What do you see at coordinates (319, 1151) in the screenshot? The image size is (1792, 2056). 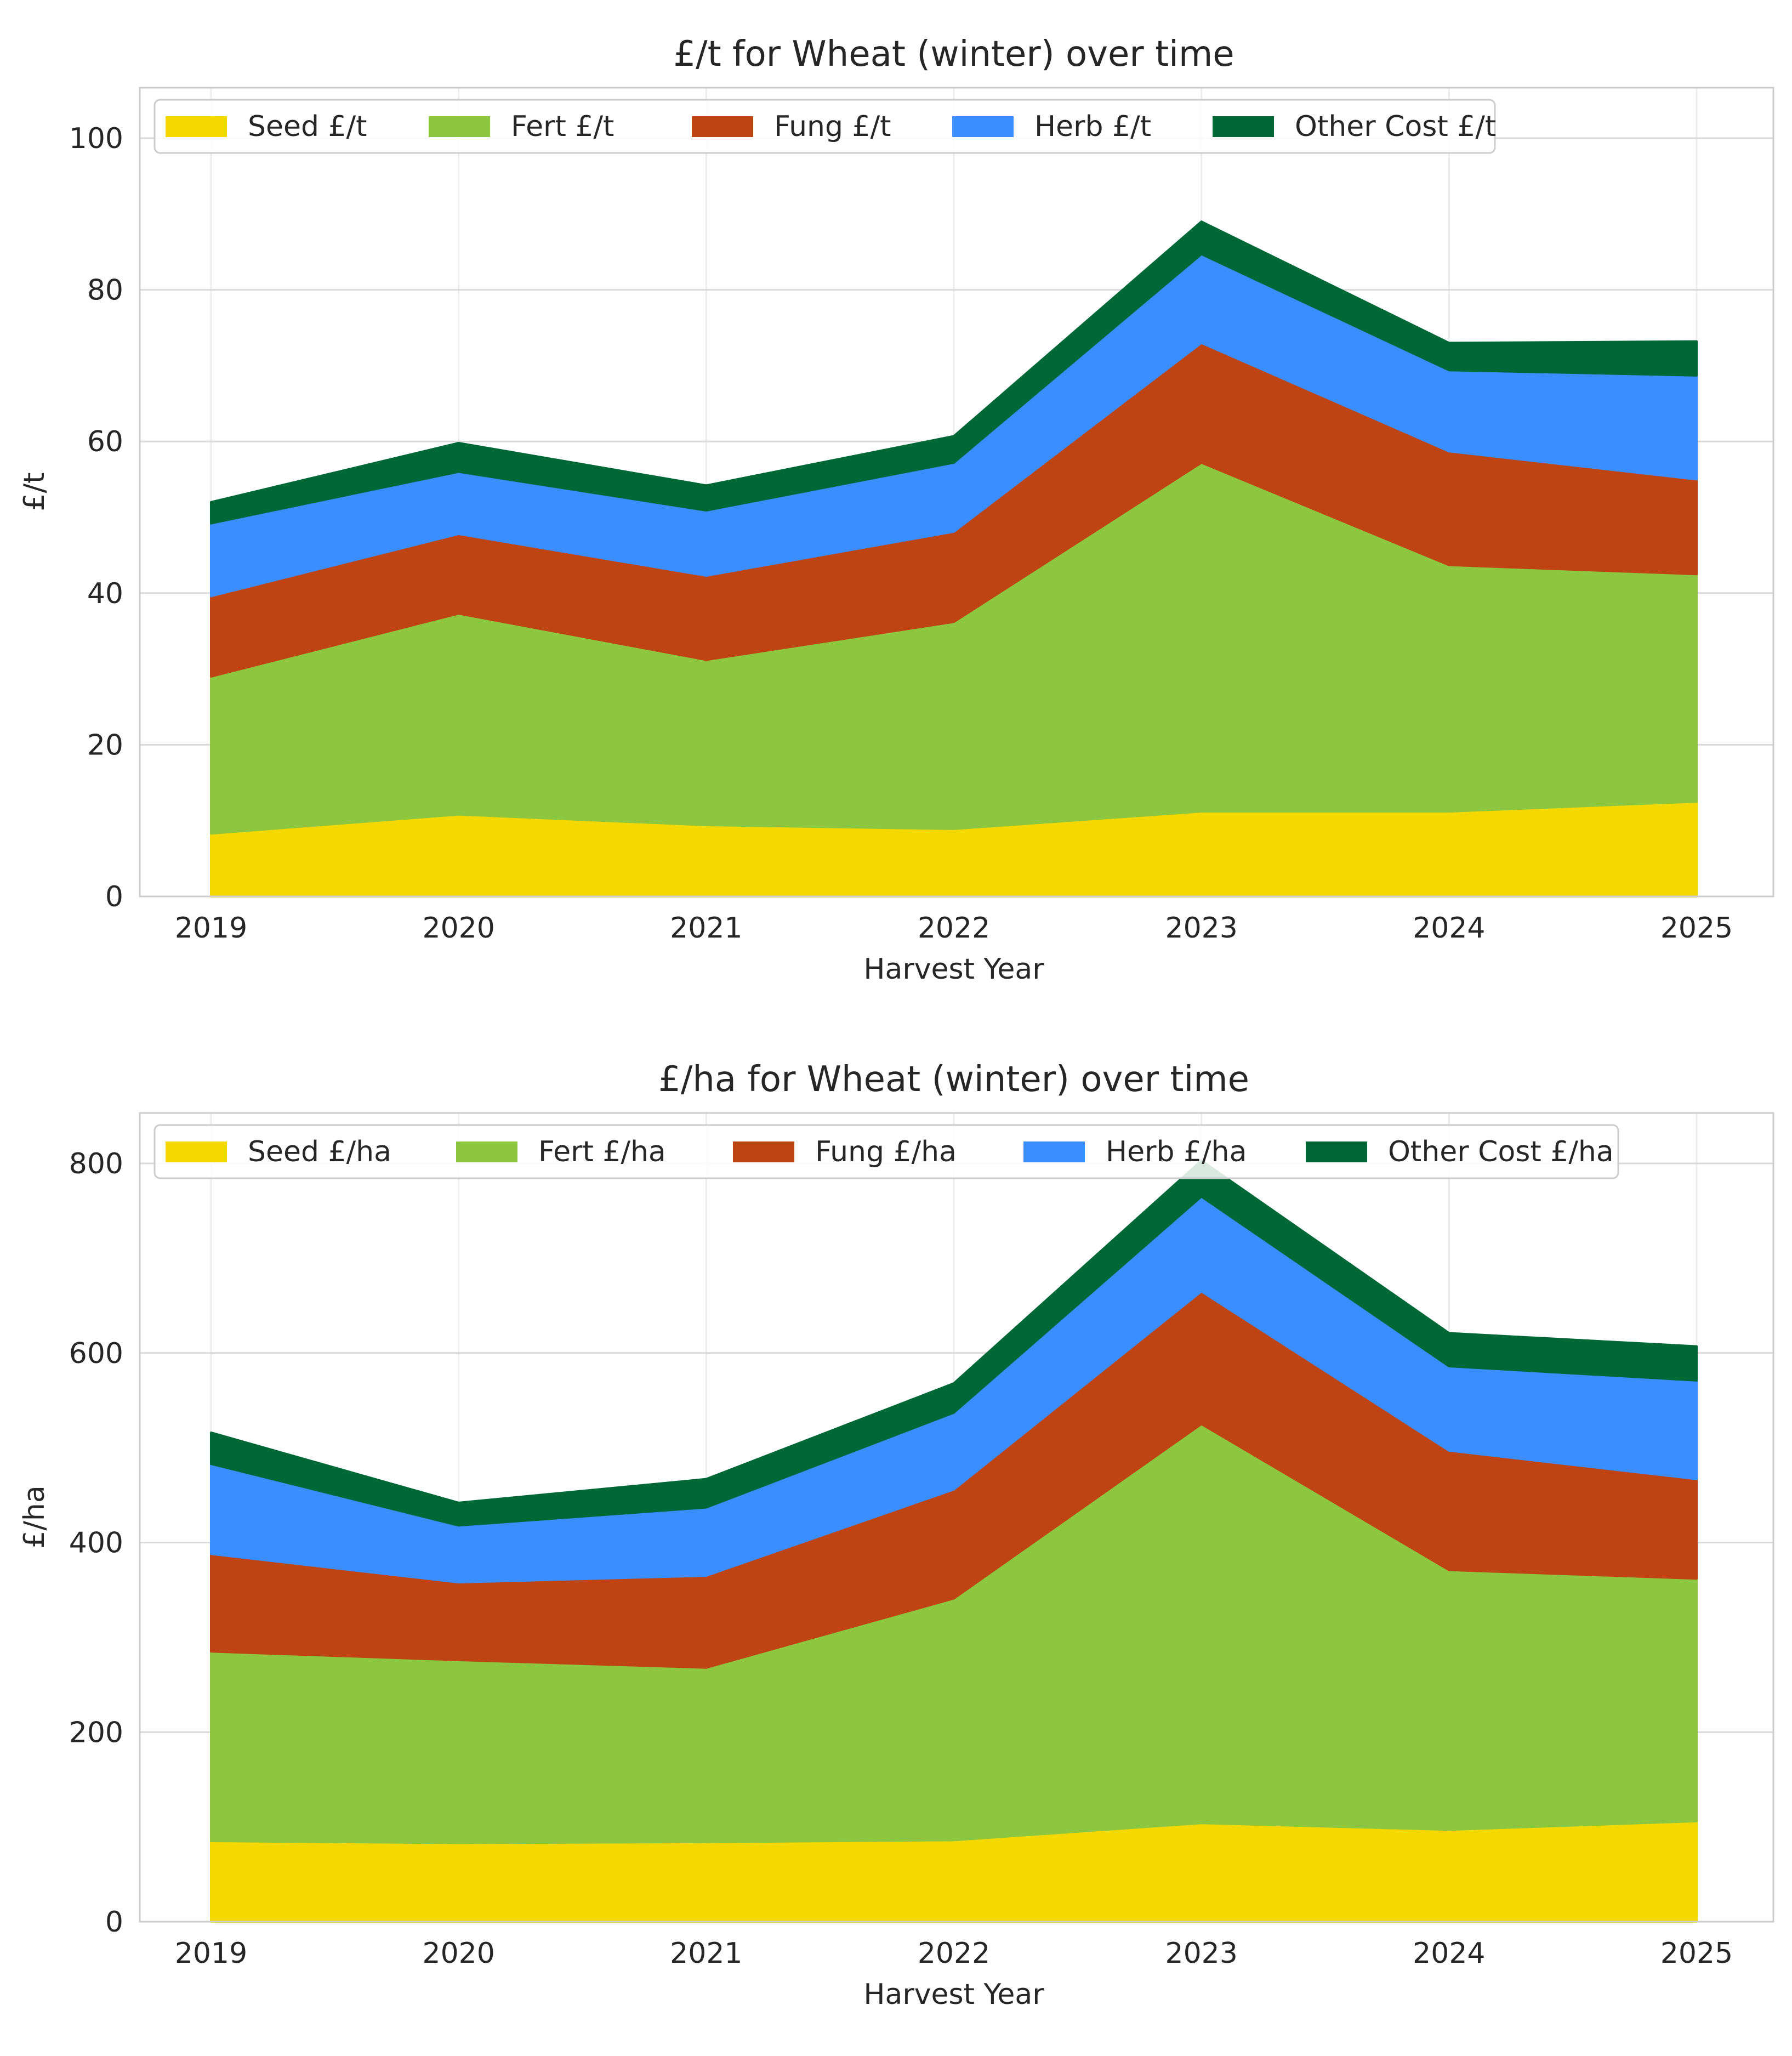 I see `legend-label: Seed £/ha` at bounding box center [319, 1151].